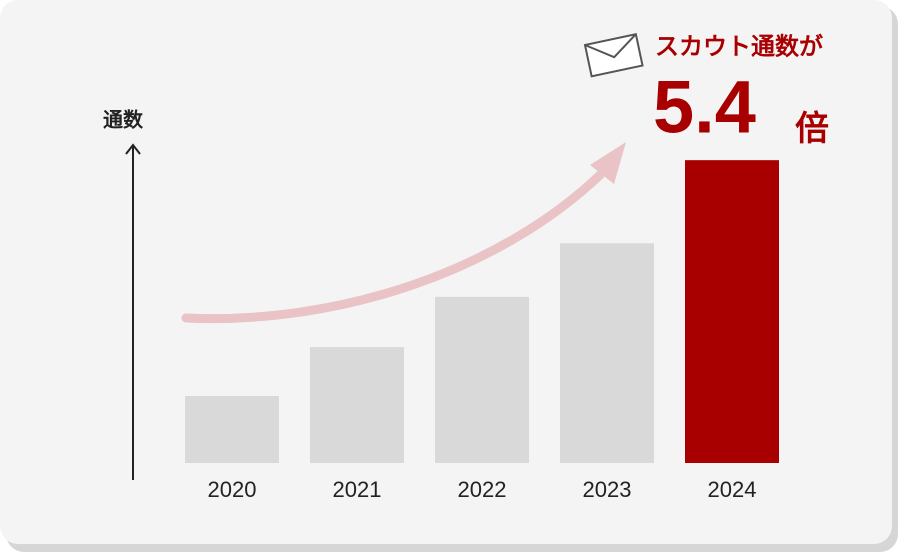  What do you see at coordinates (133, 149) in the screenshot?
I see `y-axis-arrow` at bounding box center [133, 149].